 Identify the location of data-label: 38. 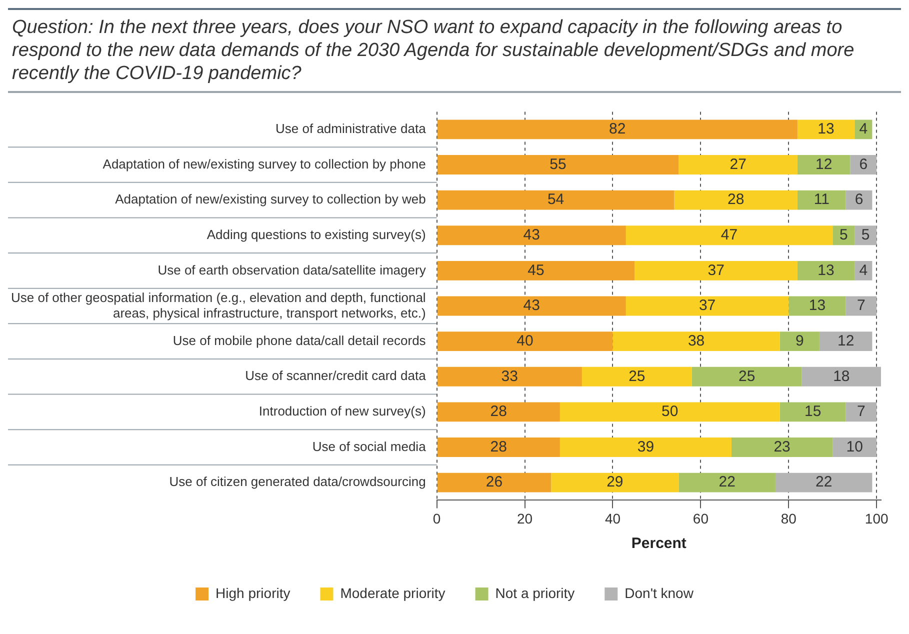
(696, 341).